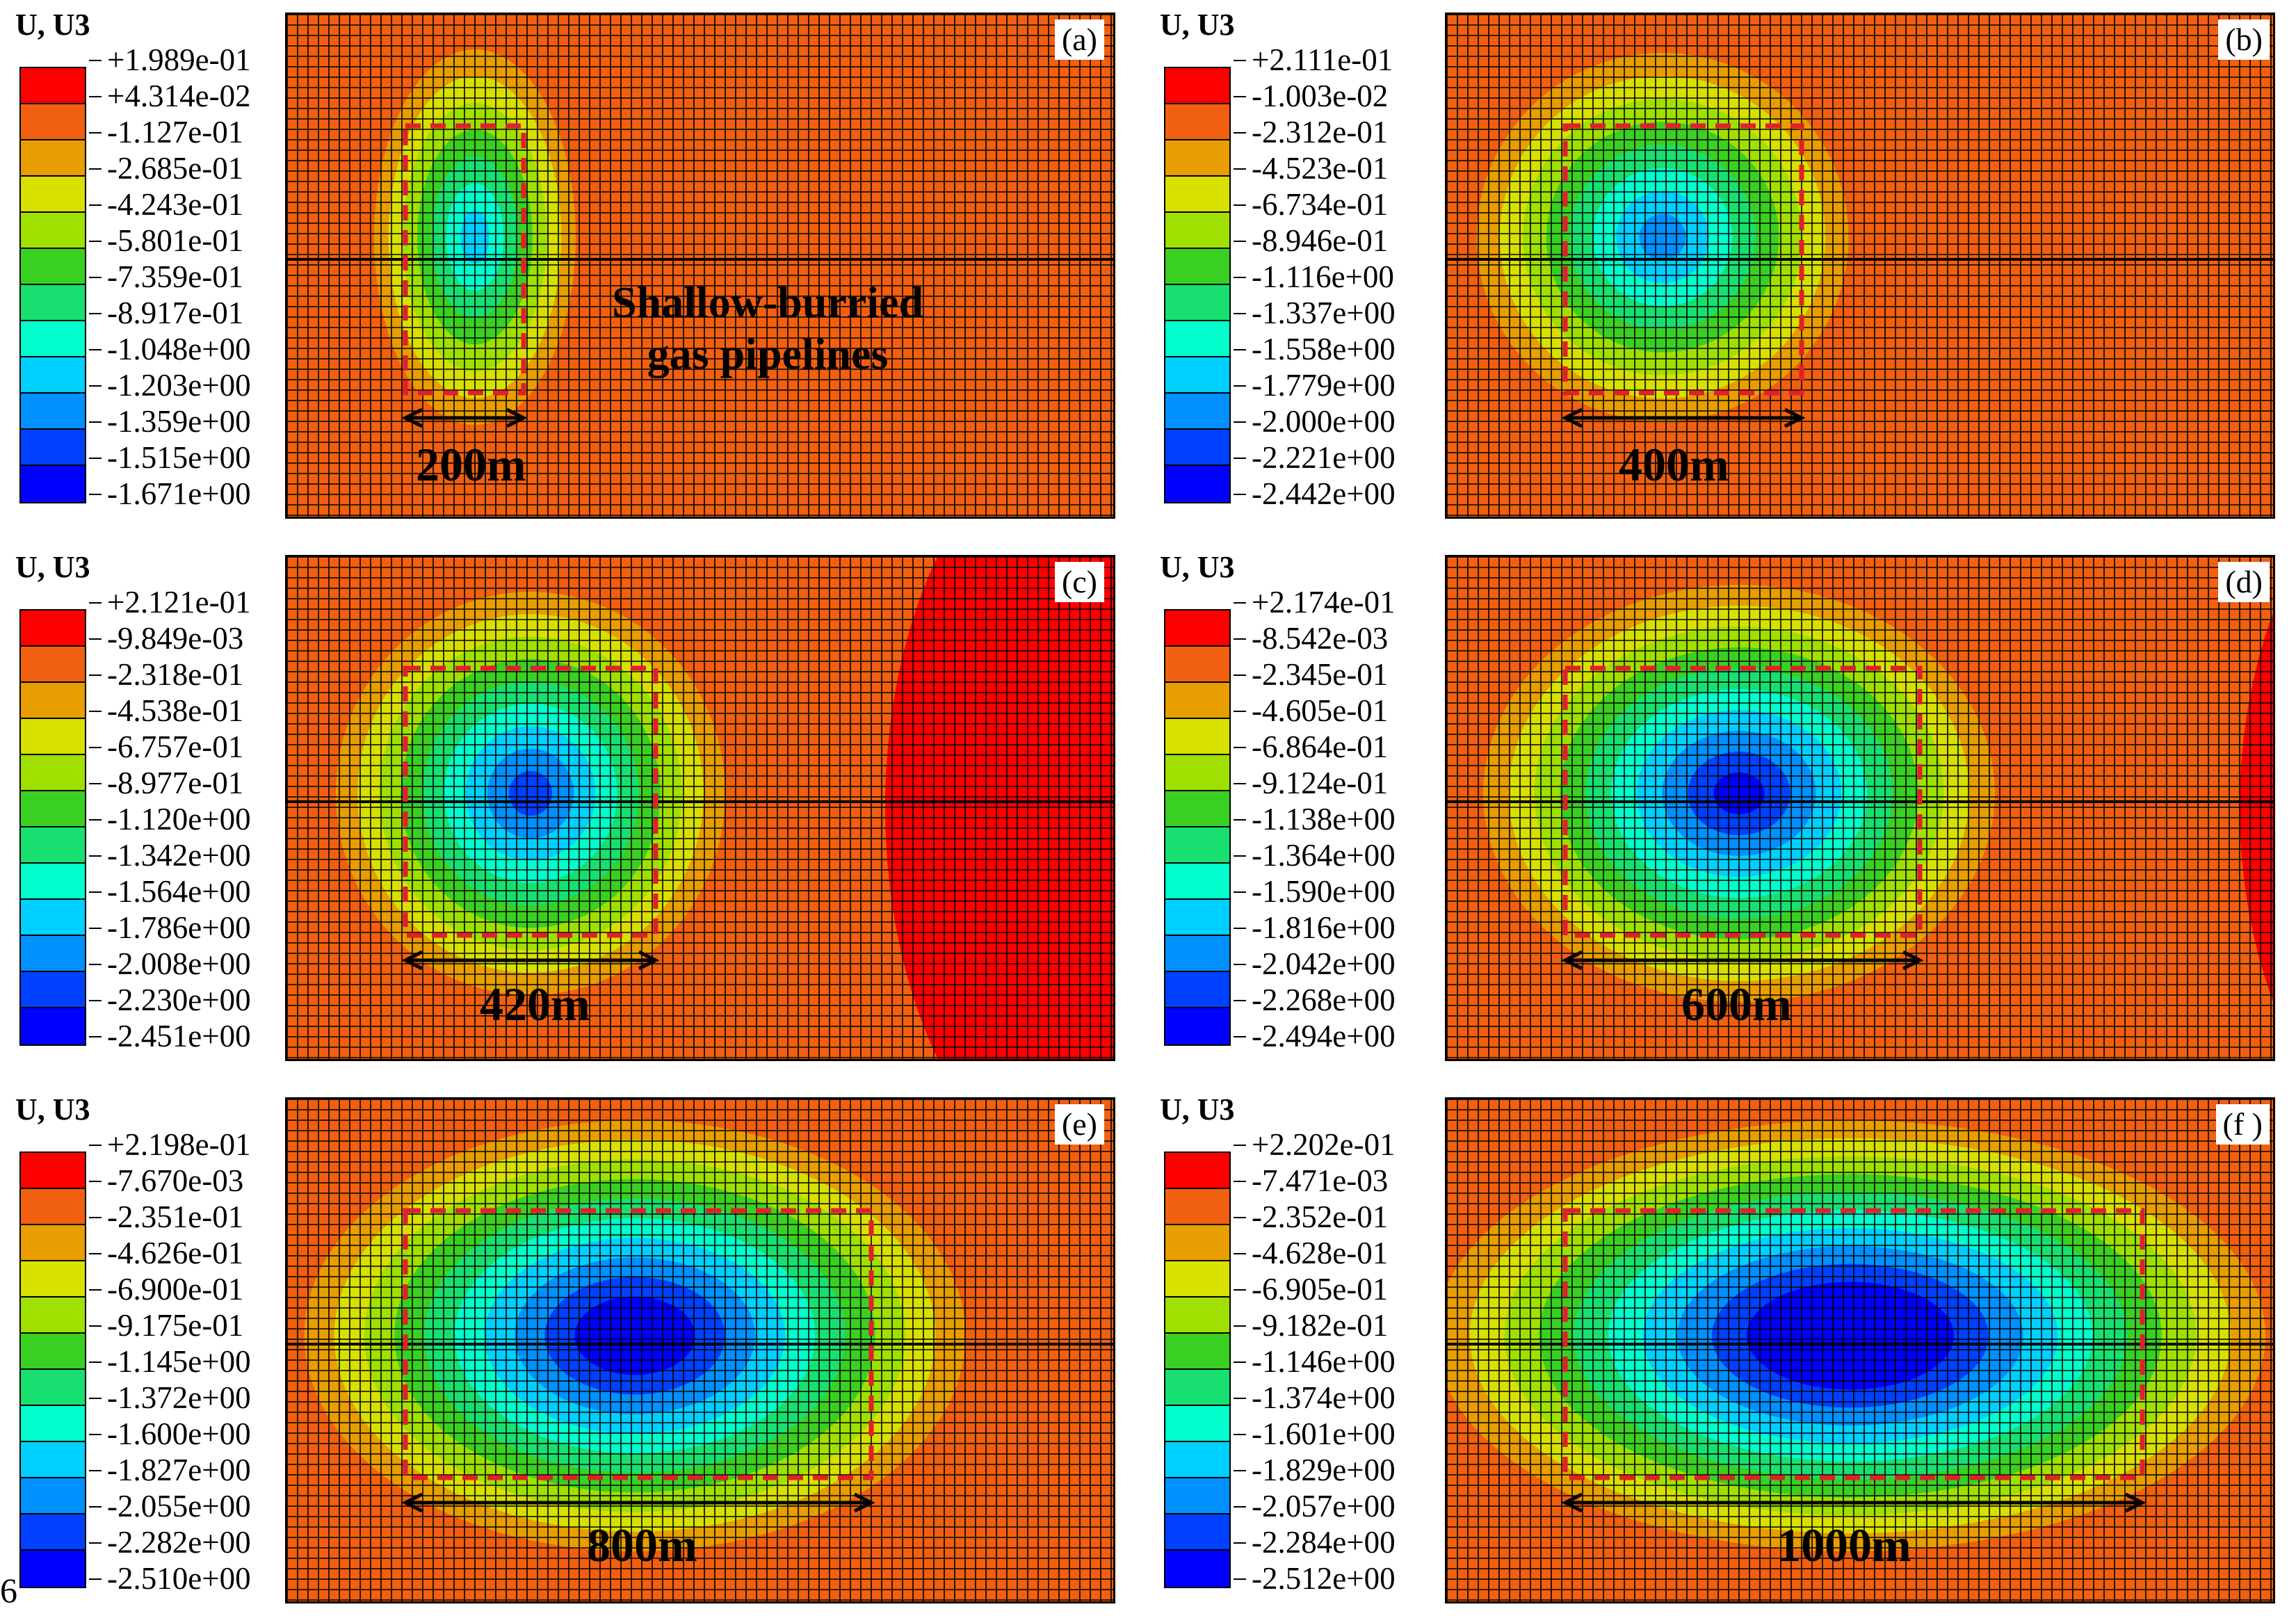  I want to click on legend-level-label: -4.626e-01, so click(170, 1253).